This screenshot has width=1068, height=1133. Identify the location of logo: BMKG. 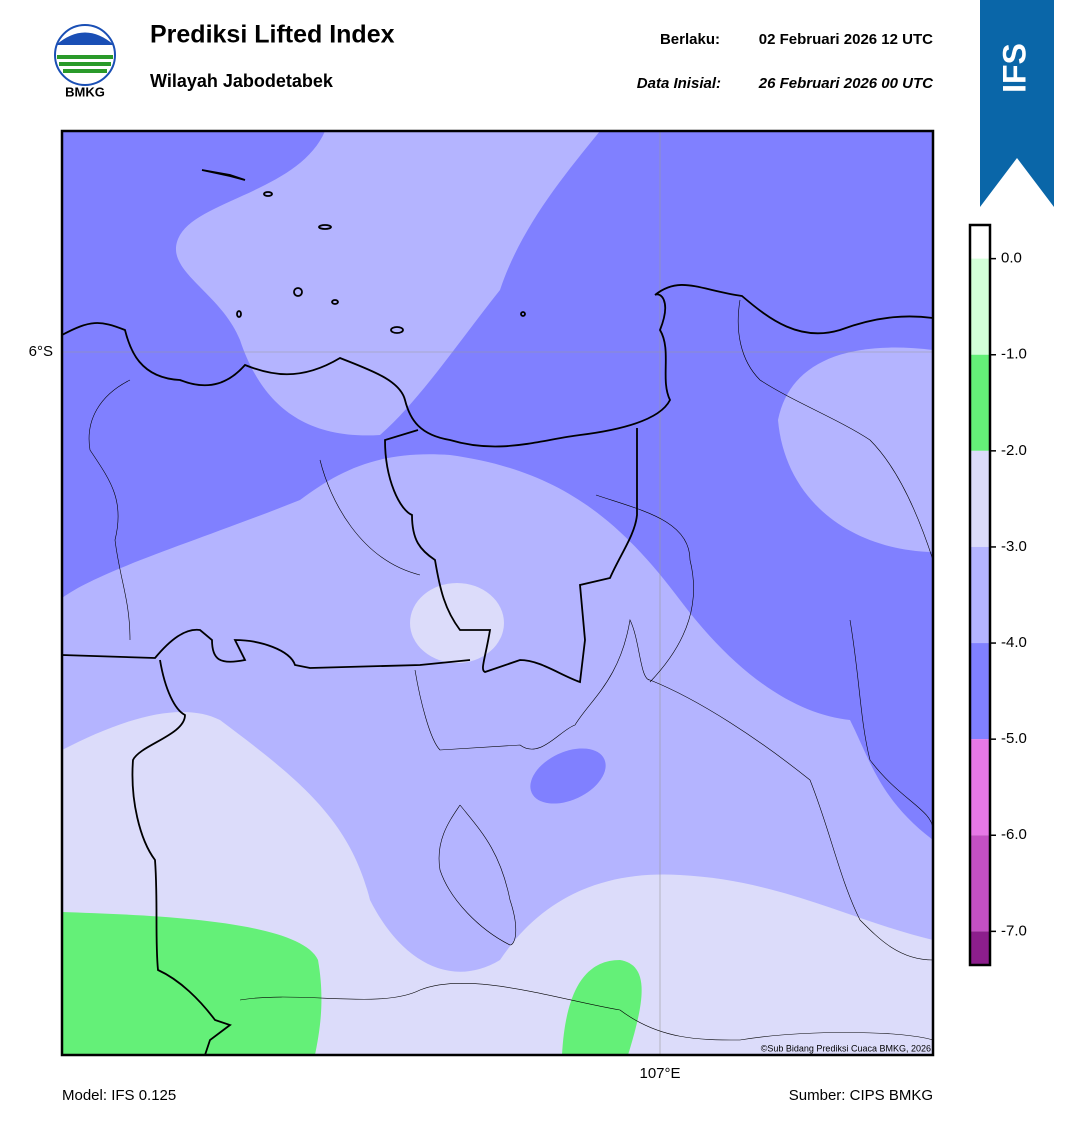
(85, 61).